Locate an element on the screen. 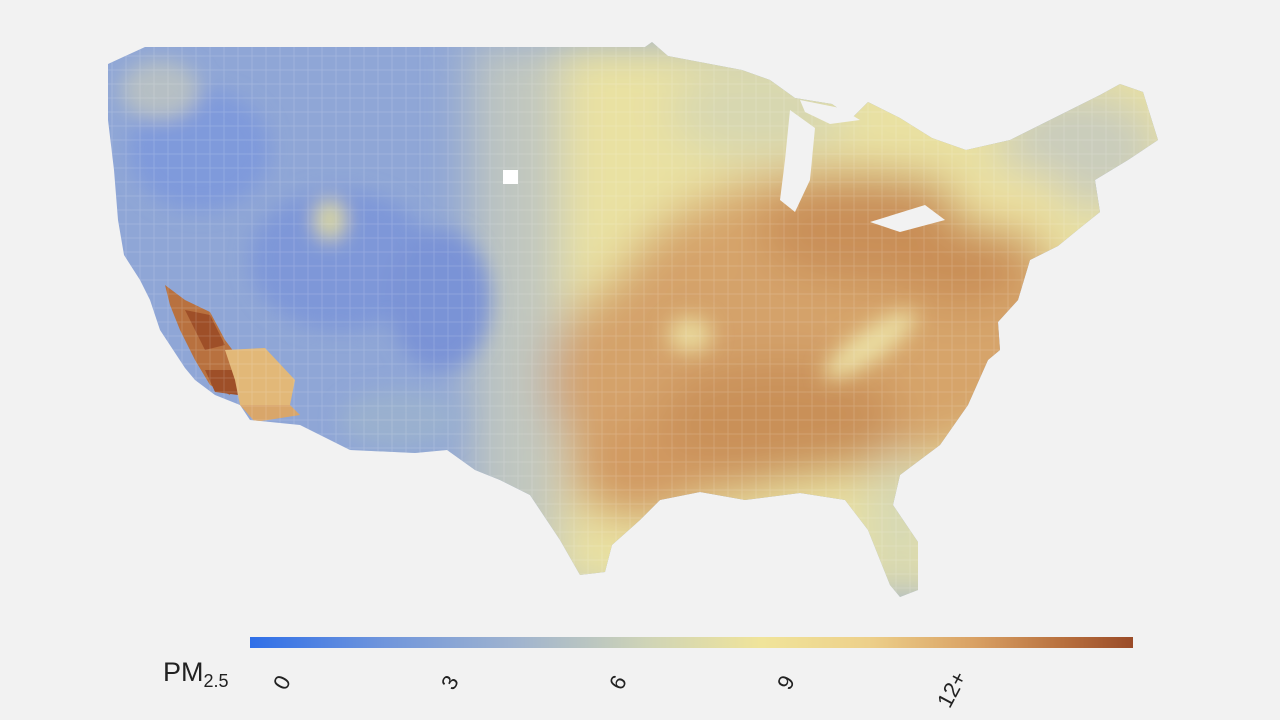  lake-michigan is located at coordinates (797, 161).